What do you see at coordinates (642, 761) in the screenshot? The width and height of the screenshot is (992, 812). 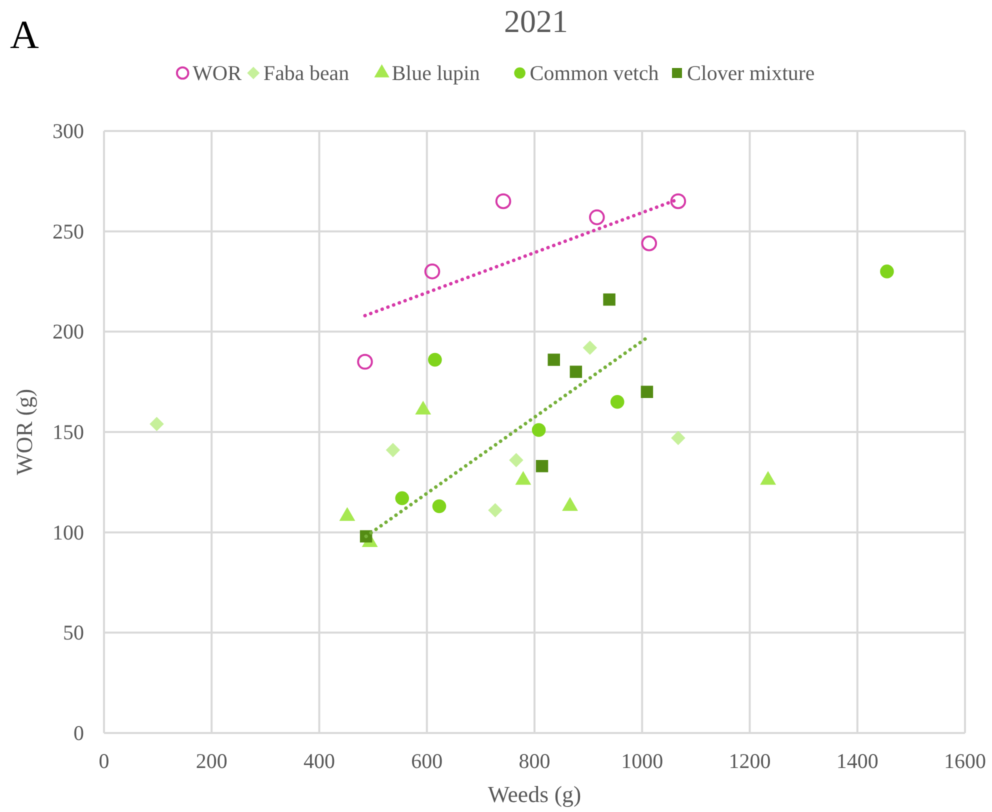 I see `x-tick-label: 1000` at bounding box center [642, 761].